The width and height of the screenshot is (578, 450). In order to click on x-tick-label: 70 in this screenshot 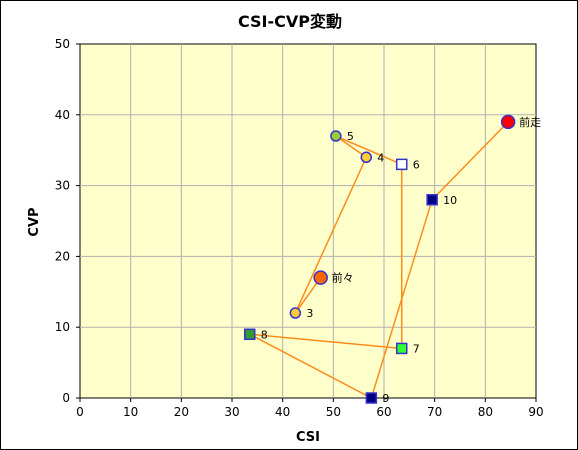, I will do `click(434, 412)`.